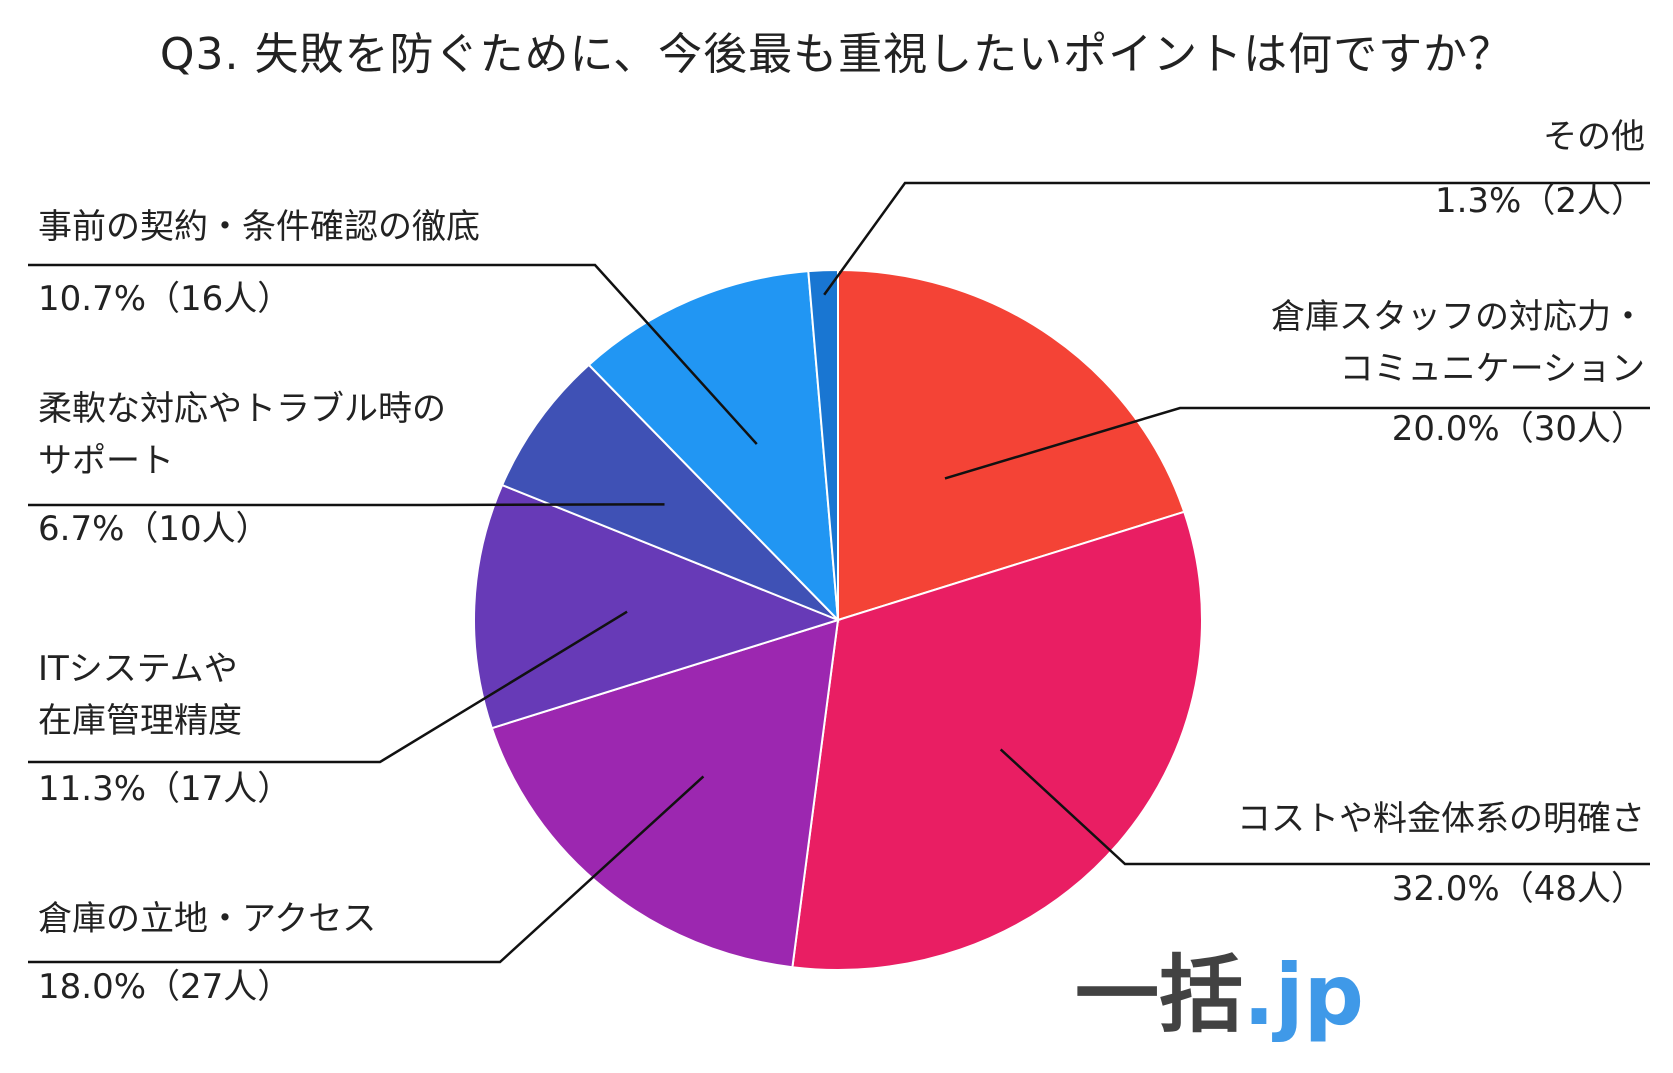 The height and width of the screenshot is (1073, 1673). What do you see at coordinates (106, 461) in the screenshot?
I see `slice-label-5: サポート` at bounding box center [106, 461].